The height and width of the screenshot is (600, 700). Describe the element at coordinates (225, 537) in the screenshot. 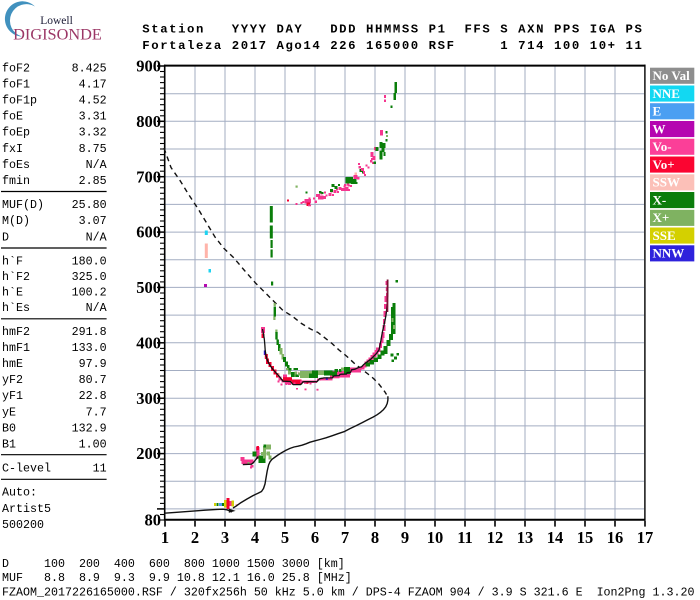

I see `svg-text: 3` at that location.